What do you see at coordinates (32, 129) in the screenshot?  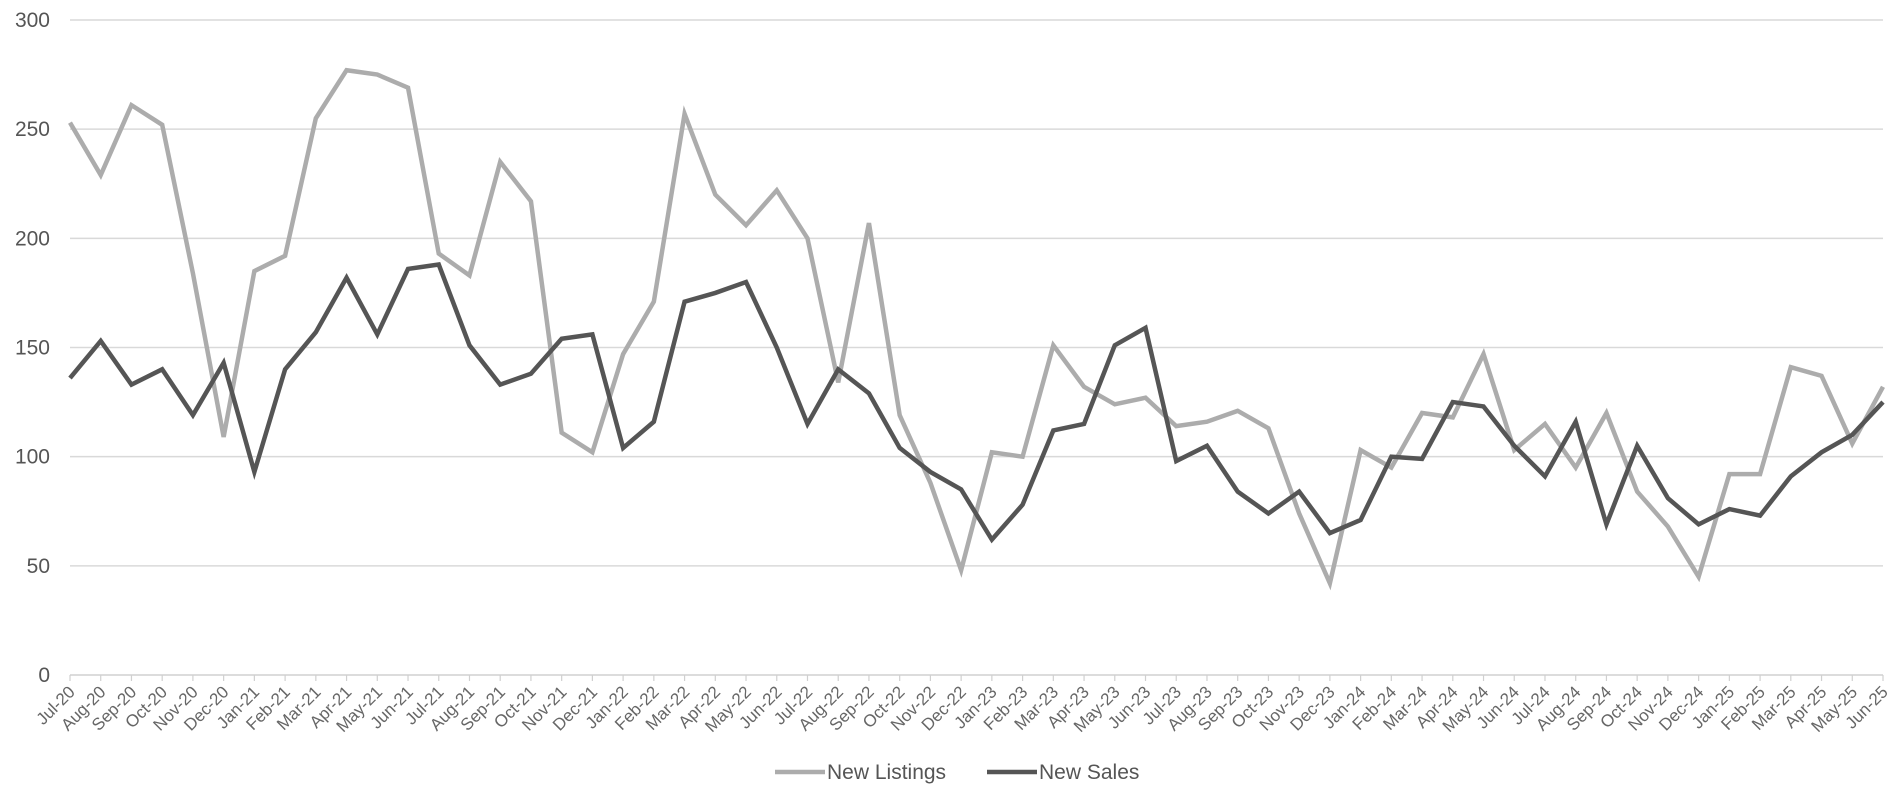 I see `y-tick-label: 250` at bounding box center [32, 129].